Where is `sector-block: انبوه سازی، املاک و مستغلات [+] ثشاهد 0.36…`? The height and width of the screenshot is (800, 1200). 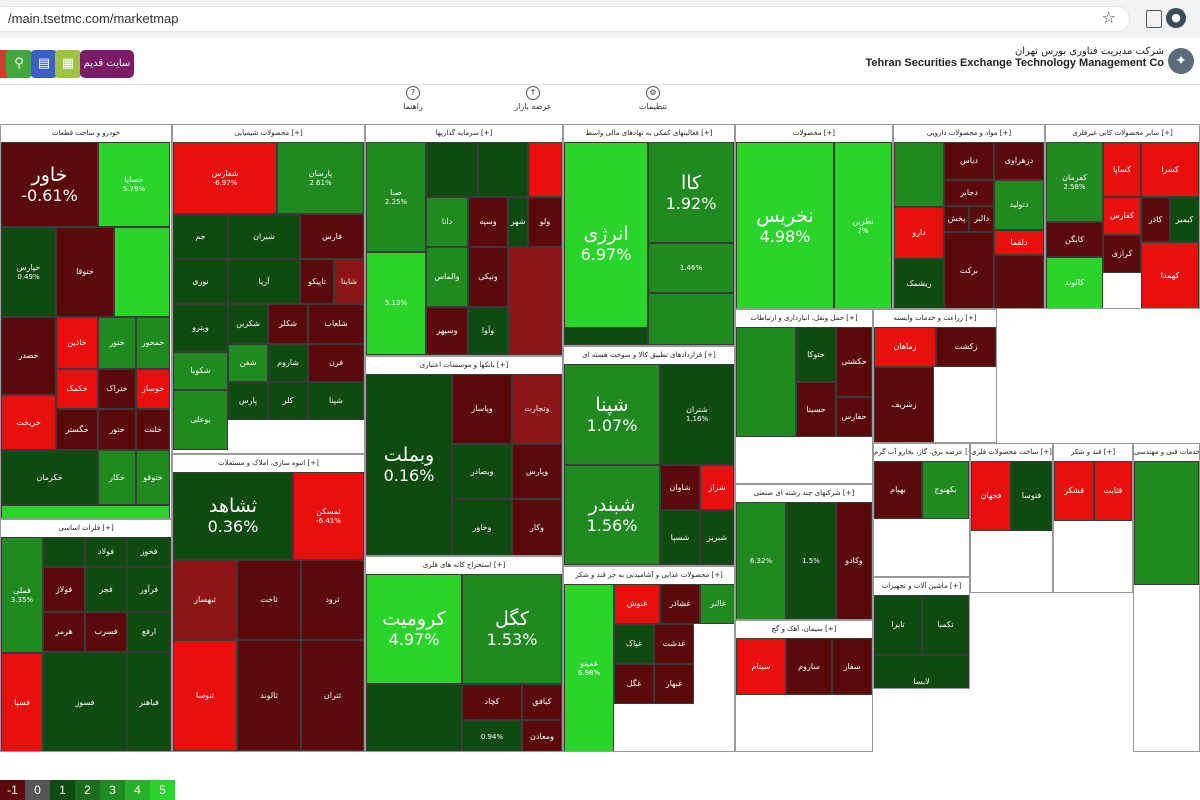
sector-block: انبوه سازی، املاک و مستغلات [+] ثشاهد 0.36… is located at coordinates (268, 603).